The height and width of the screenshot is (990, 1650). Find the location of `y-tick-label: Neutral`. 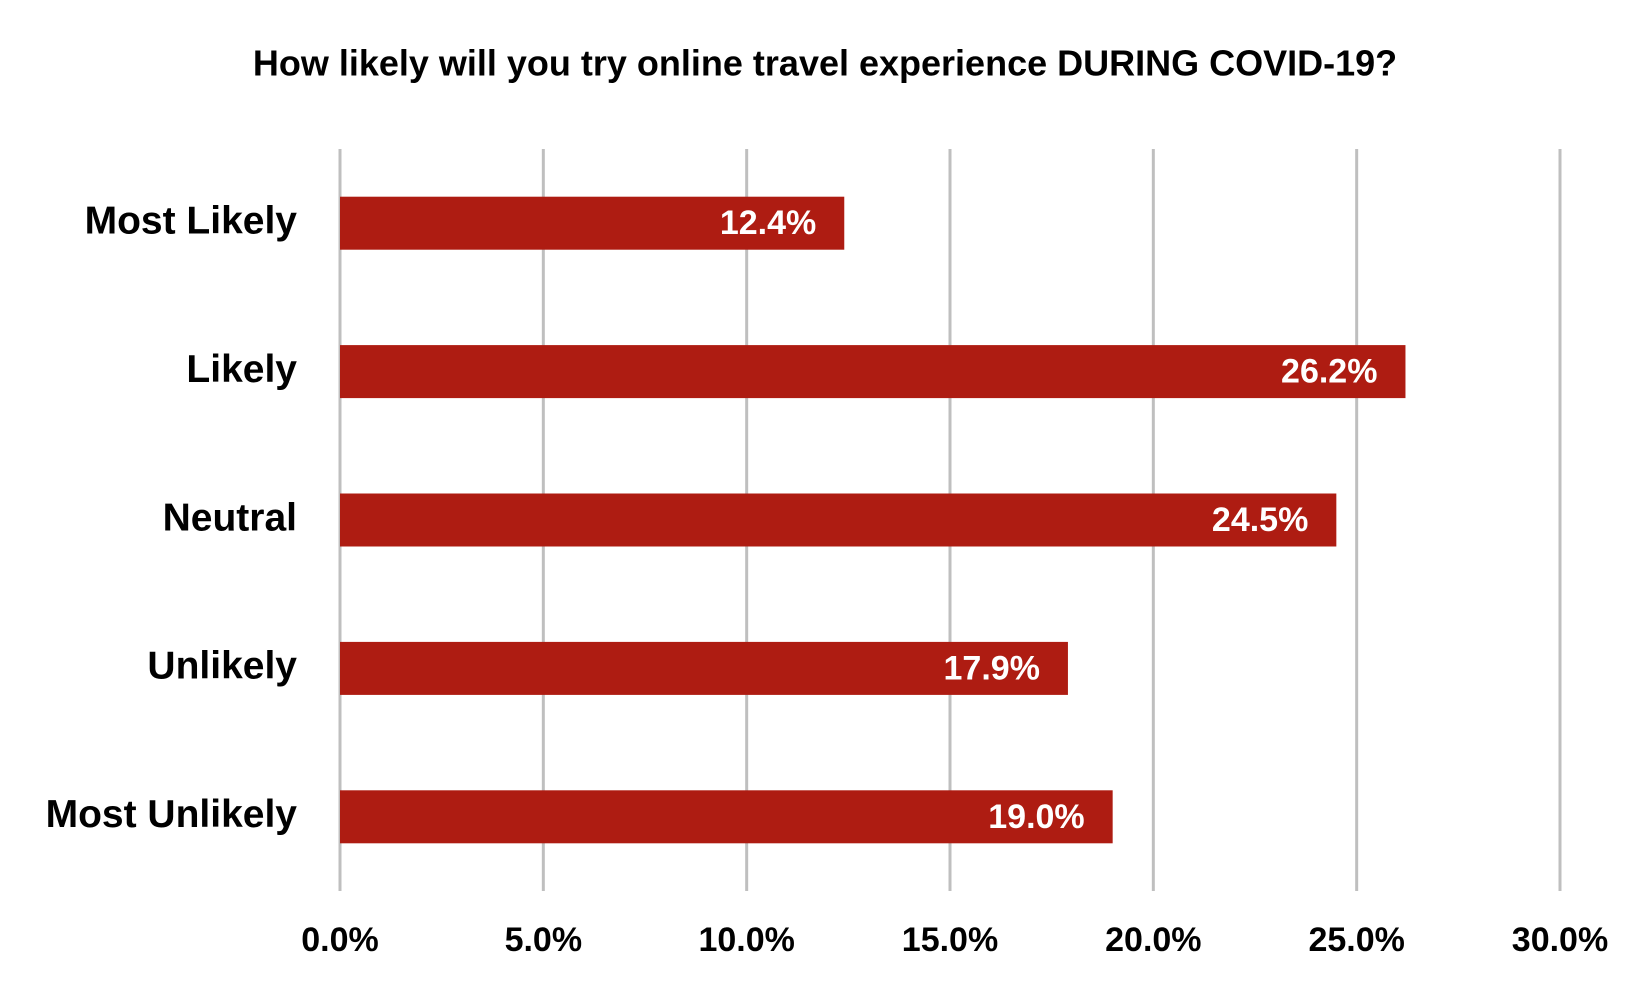

y-tick-label: Neutral is located at coordinates (230, 517).